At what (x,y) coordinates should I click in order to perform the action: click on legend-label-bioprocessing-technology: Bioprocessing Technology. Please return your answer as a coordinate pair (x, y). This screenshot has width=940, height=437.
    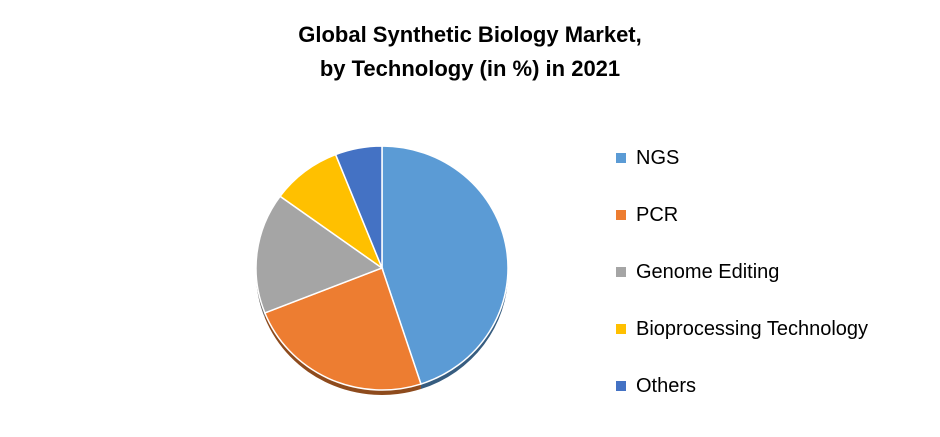
    Looking at the image, I should click on (752, 328).